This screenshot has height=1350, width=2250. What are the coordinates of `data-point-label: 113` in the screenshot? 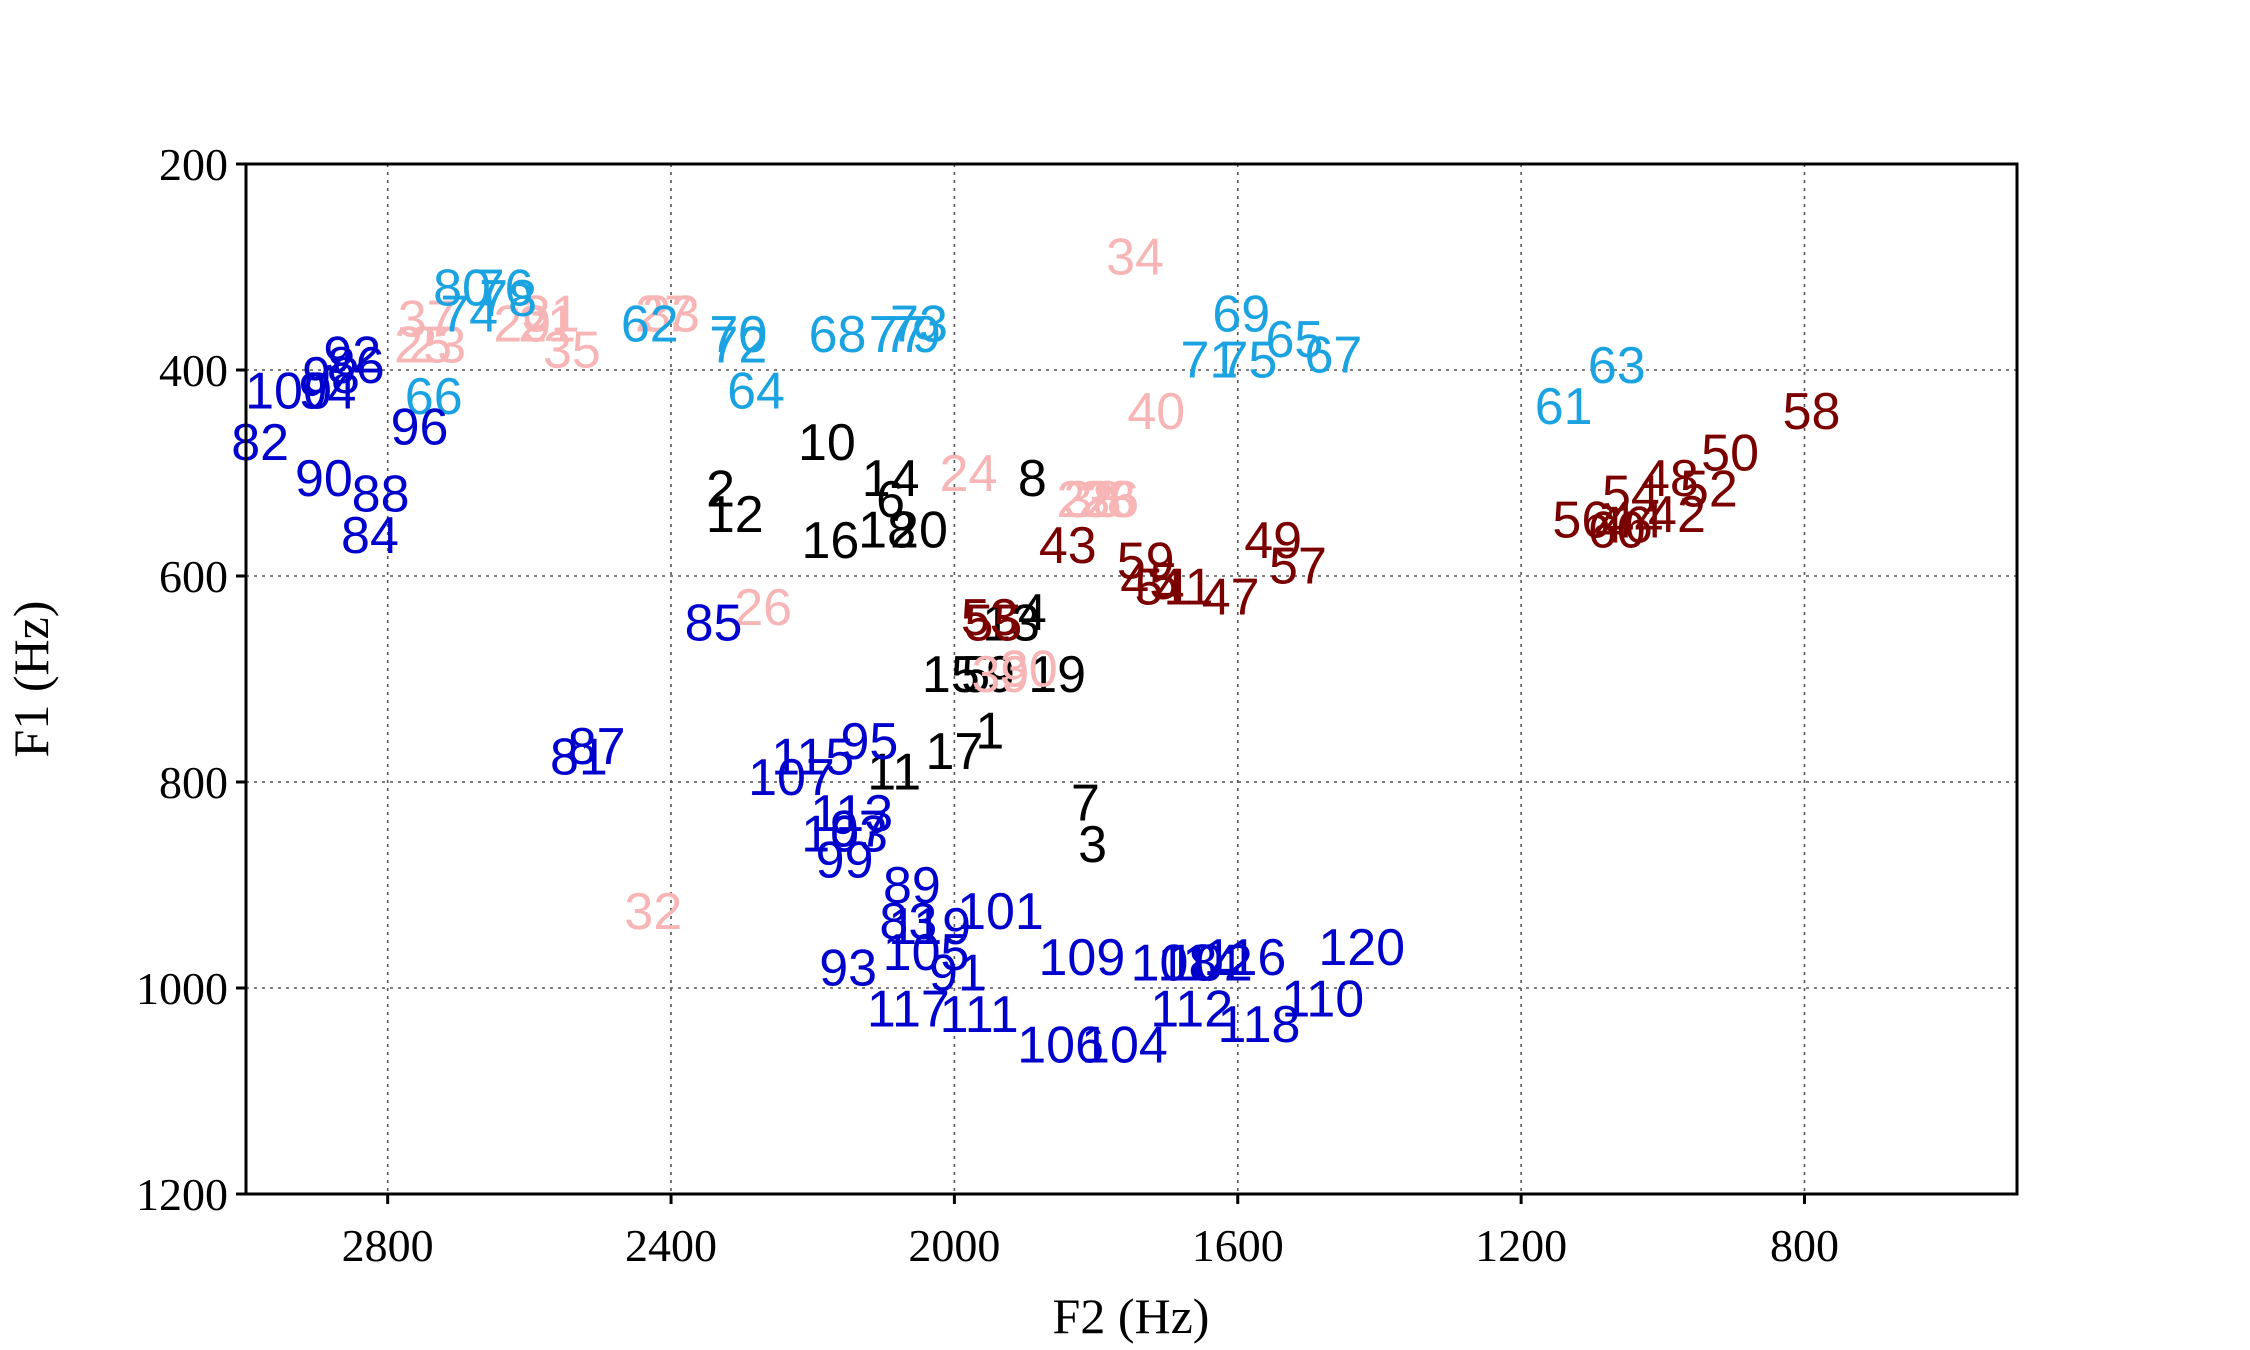 It's located at (851, 814).